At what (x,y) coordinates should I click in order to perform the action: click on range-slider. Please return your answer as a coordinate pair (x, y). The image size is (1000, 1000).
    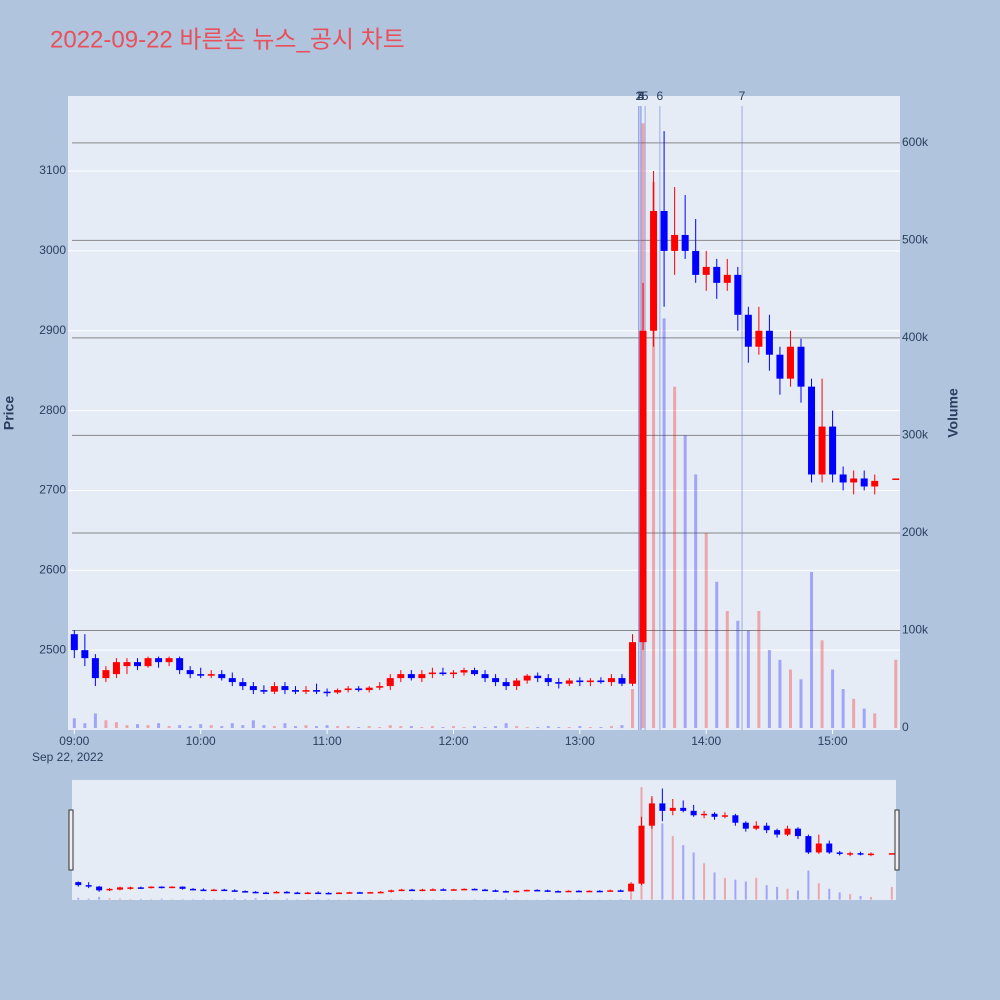
    Looking at the image, I should click on (484, 840).